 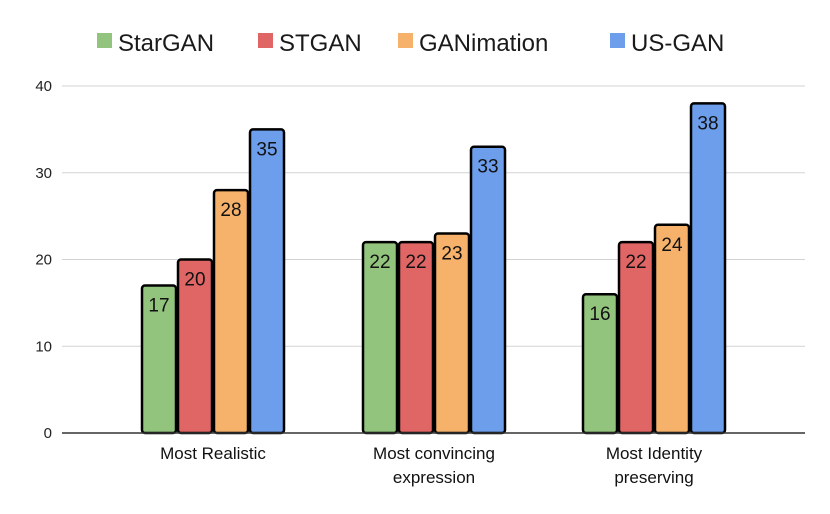 I want to click on data-label-stargan-most-convincing-expression: 22, so click(x=379, y=262).